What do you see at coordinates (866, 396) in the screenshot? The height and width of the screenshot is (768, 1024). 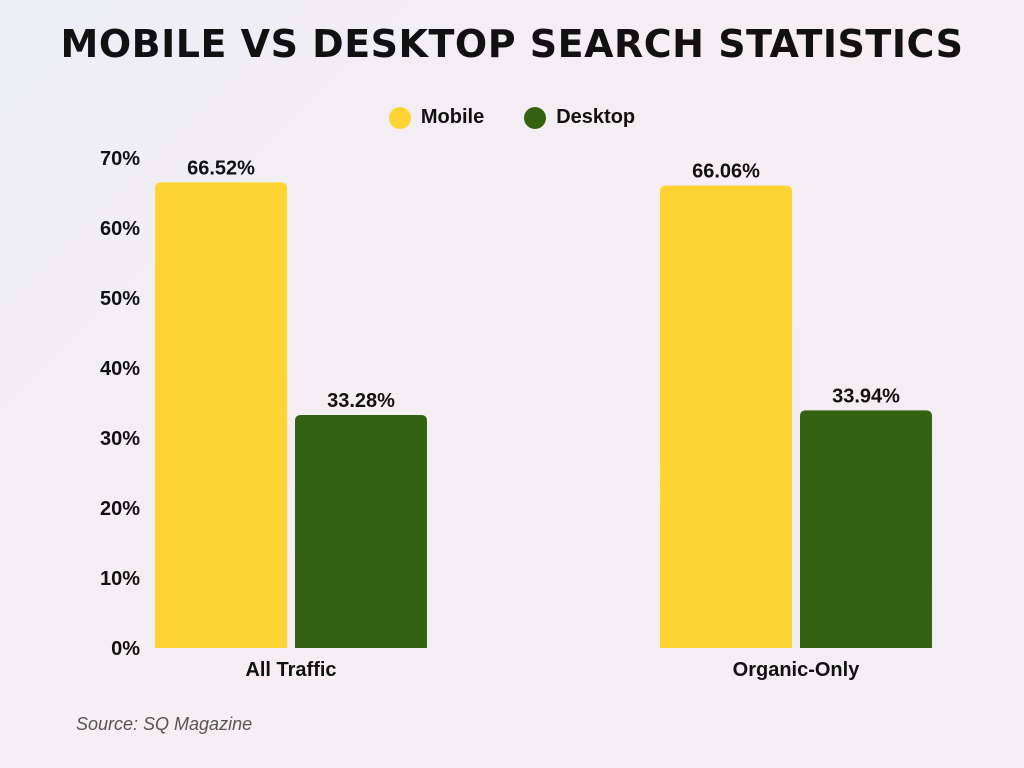 I see `bar-value-label: 33.94%` at bounding box center [866, 396].